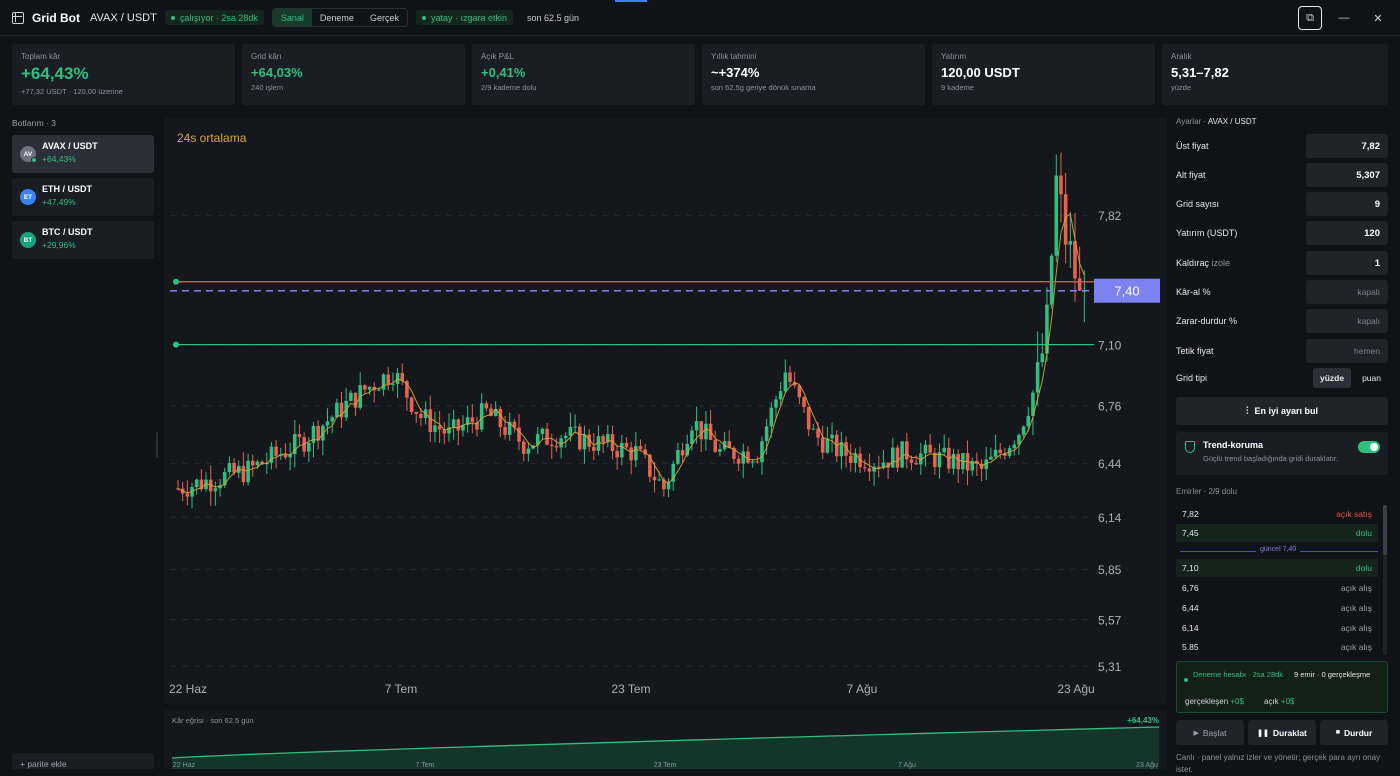 The width and height of the screenshot is (1400, 776). Describe the element at coordinates (1192, 146) in the screenshot. I see `setting-label: Üst fiyat` at that location.